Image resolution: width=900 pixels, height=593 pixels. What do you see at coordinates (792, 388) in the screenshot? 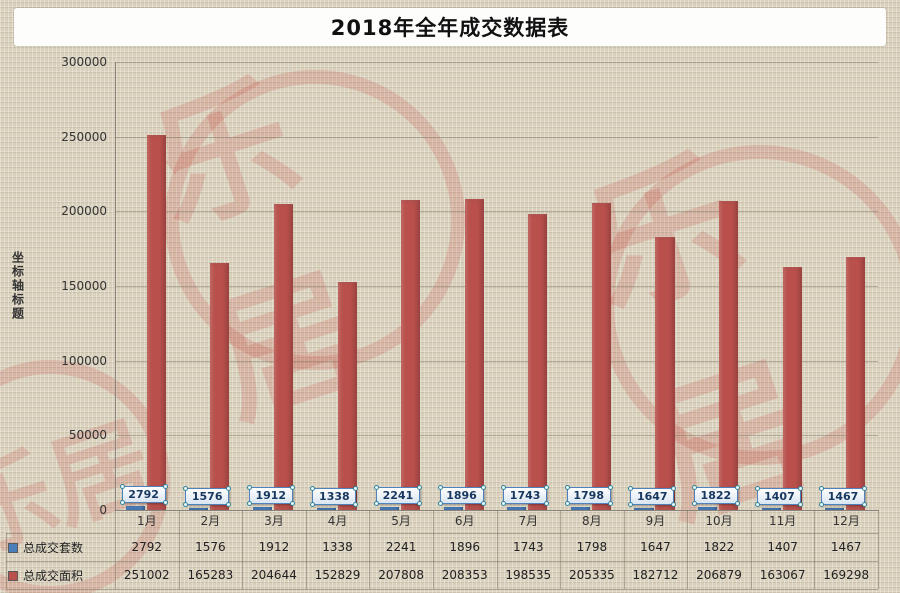
I see `area-bar-11月` at bounding box center [792, 388].